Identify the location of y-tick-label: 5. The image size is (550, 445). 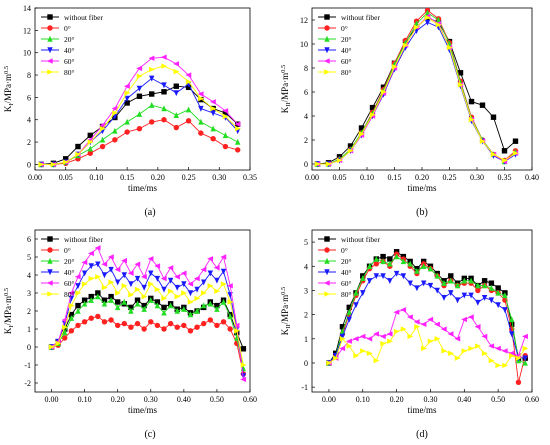
(29, 257).